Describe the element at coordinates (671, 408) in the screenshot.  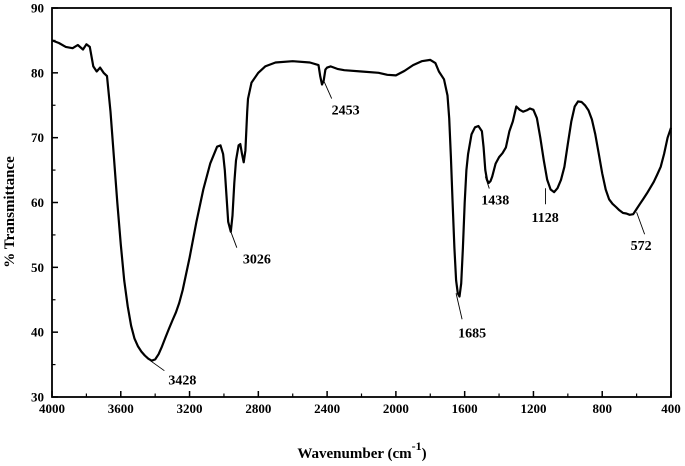
I see `x-tick-label: 400` at that location.